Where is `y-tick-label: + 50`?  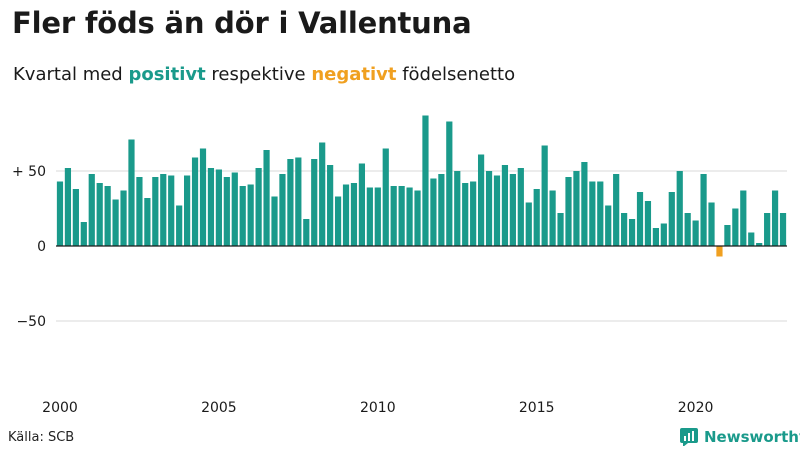 y-tick-label: + 50 is located at coordinates (29, 172).